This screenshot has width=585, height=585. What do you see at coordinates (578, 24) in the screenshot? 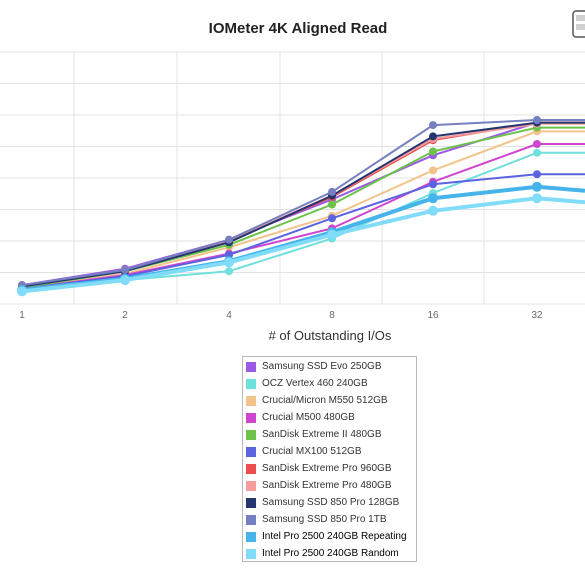
I see `site-logo-icon` at bounding box center [578, 24].